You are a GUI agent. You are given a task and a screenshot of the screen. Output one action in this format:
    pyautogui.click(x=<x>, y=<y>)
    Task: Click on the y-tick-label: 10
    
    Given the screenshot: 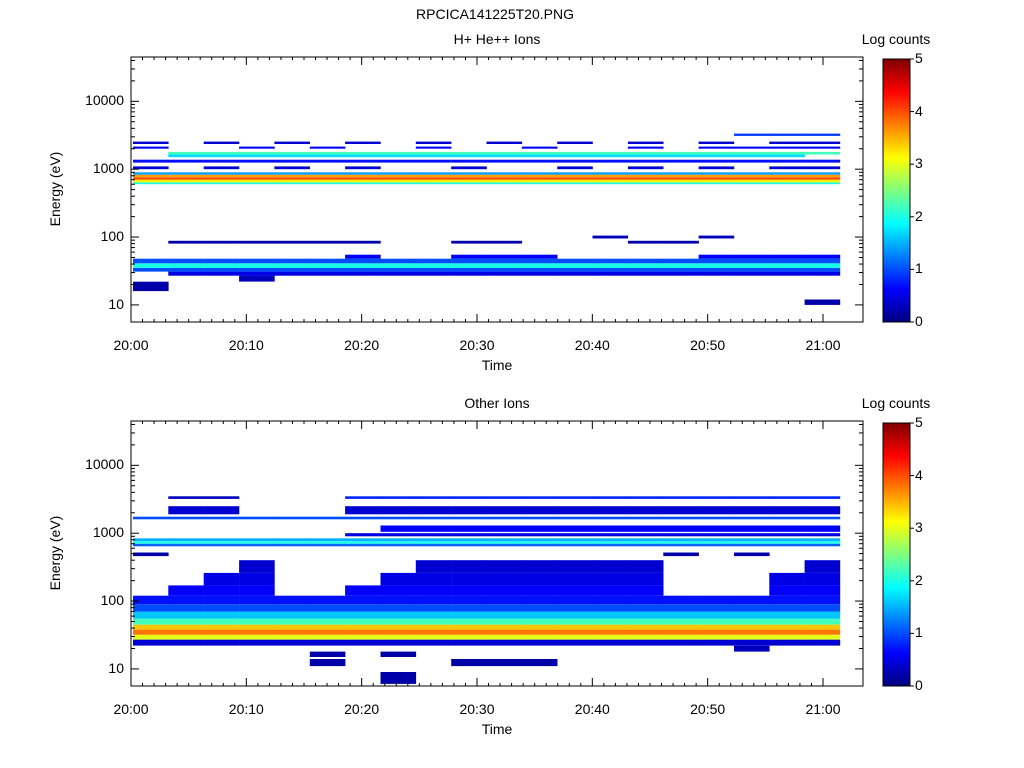 What is the action you would take?
    pyautogui.click(x=116, y=303)
    